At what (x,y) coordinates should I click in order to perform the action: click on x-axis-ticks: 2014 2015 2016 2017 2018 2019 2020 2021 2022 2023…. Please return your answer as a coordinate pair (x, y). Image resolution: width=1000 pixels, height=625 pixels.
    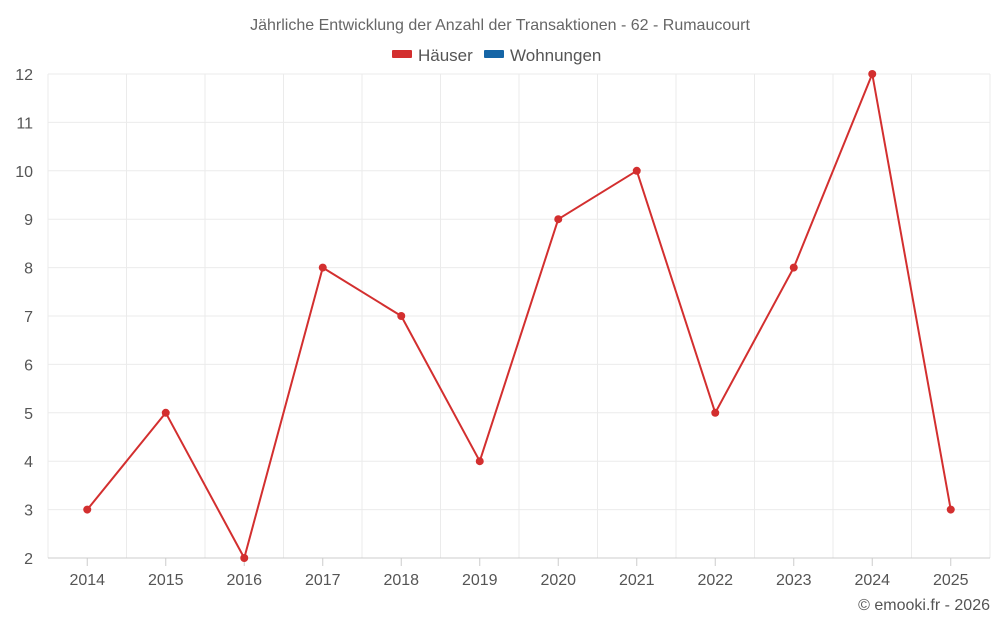
    Looking at the image, I should click on (519, 573).